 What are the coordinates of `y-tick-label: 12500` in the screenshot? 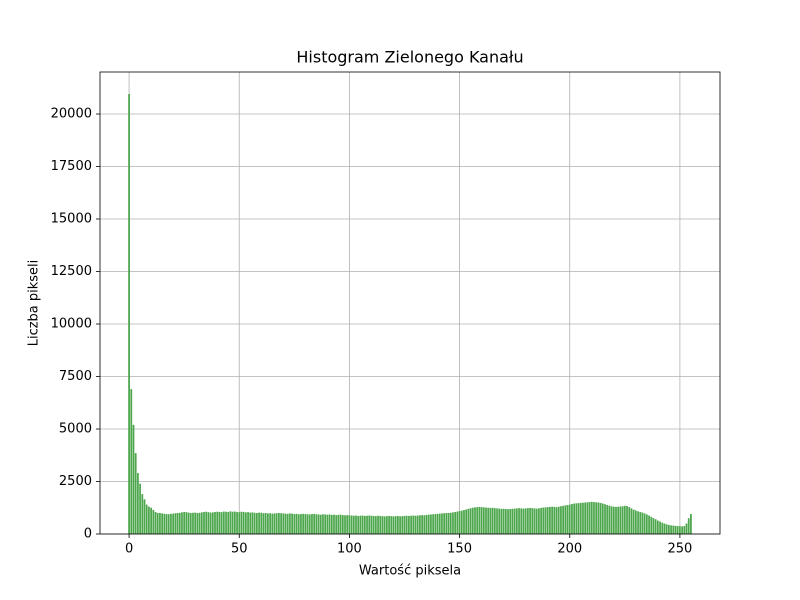 It's located at (71, 271).